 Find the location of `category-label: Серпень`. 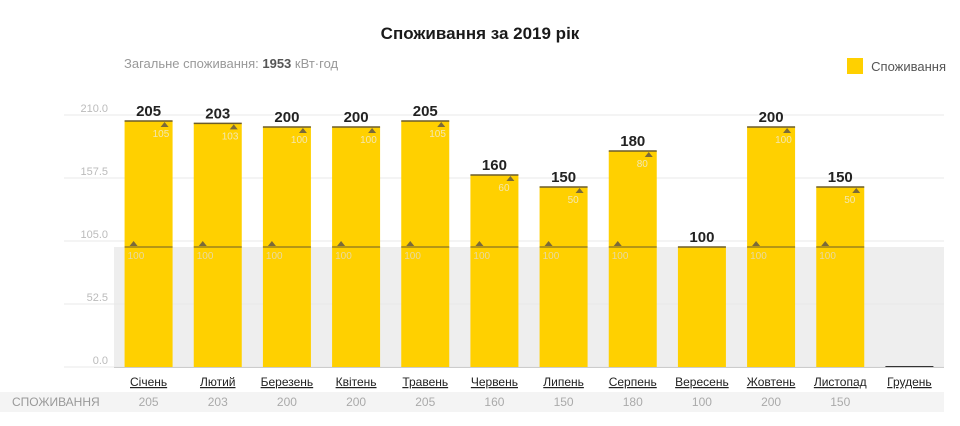

category-label: Серпень is located at coordinates (633, 382).